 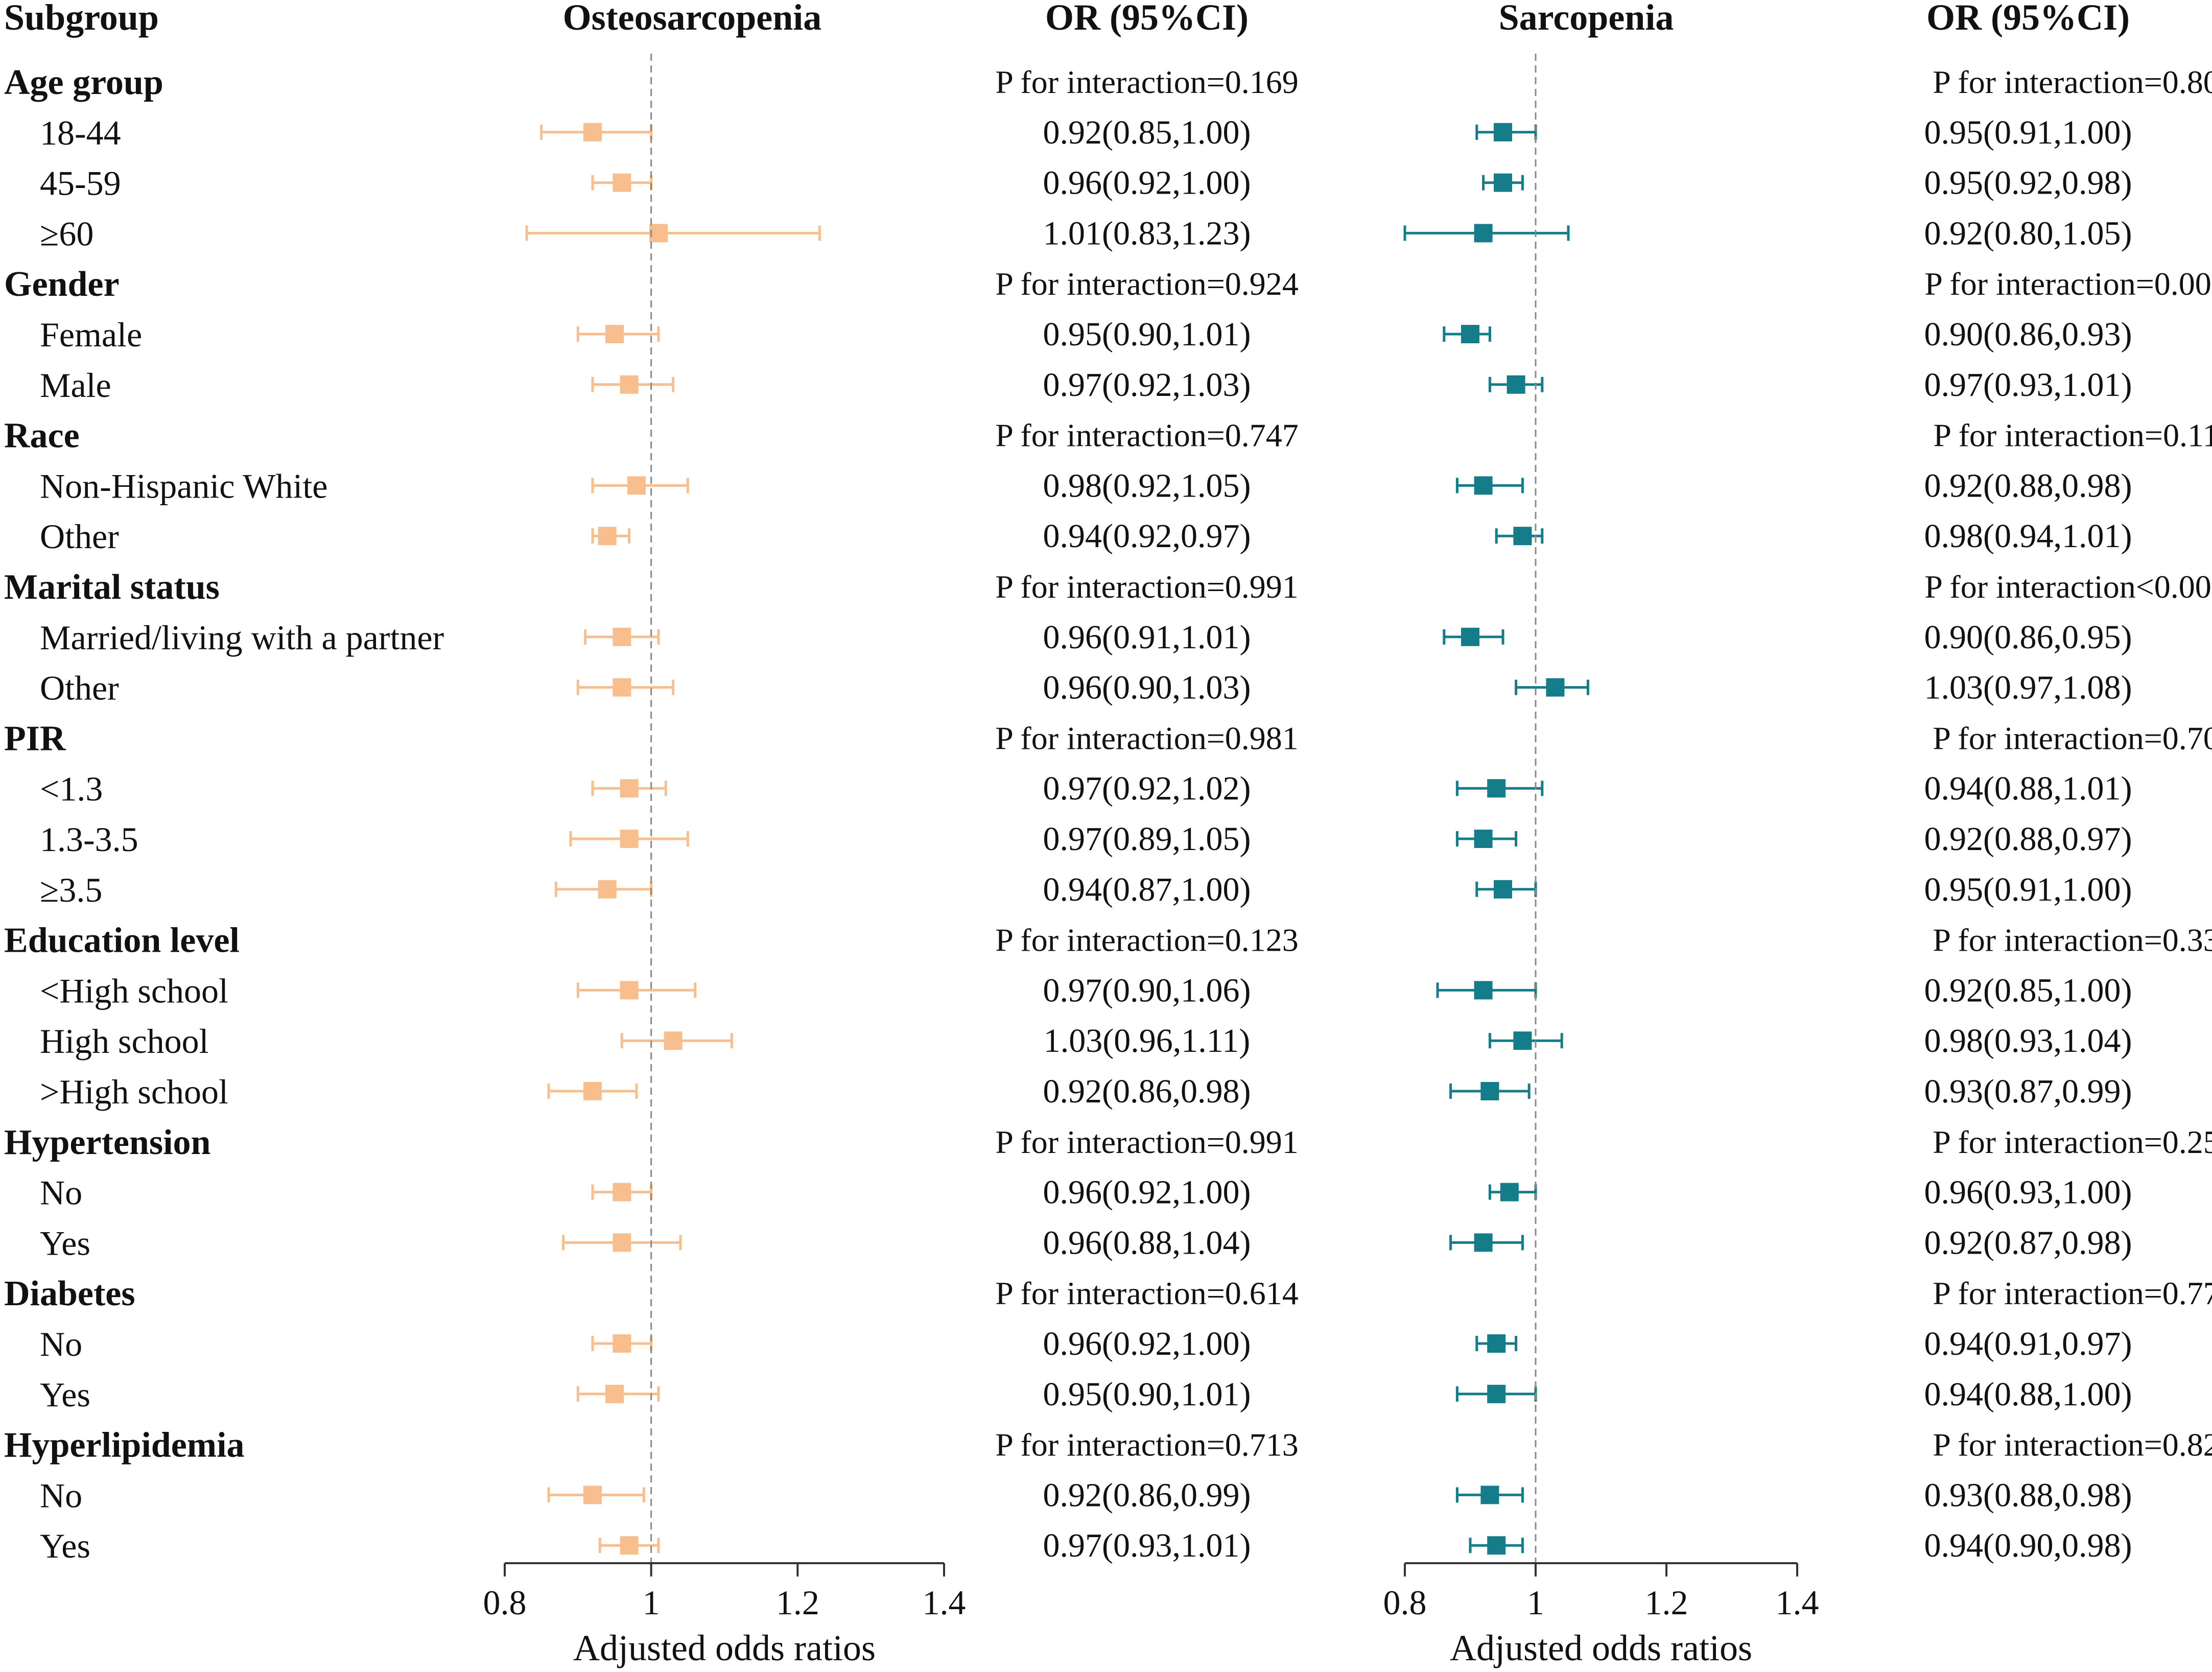 I want to click on or-value-sarcopenia: 0.94(0.90,0.98), so click(x=2028, y=1545).